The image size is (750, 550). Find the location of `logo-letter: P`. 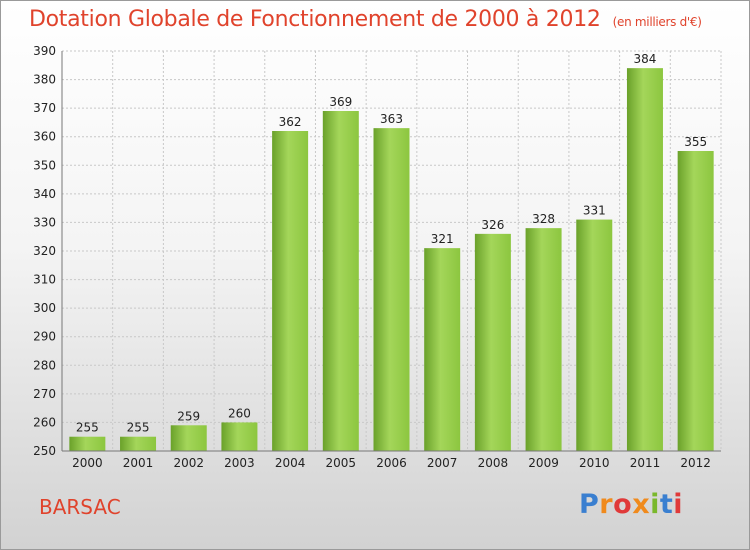

logo-letter: P is located at coordinates (589, 504).